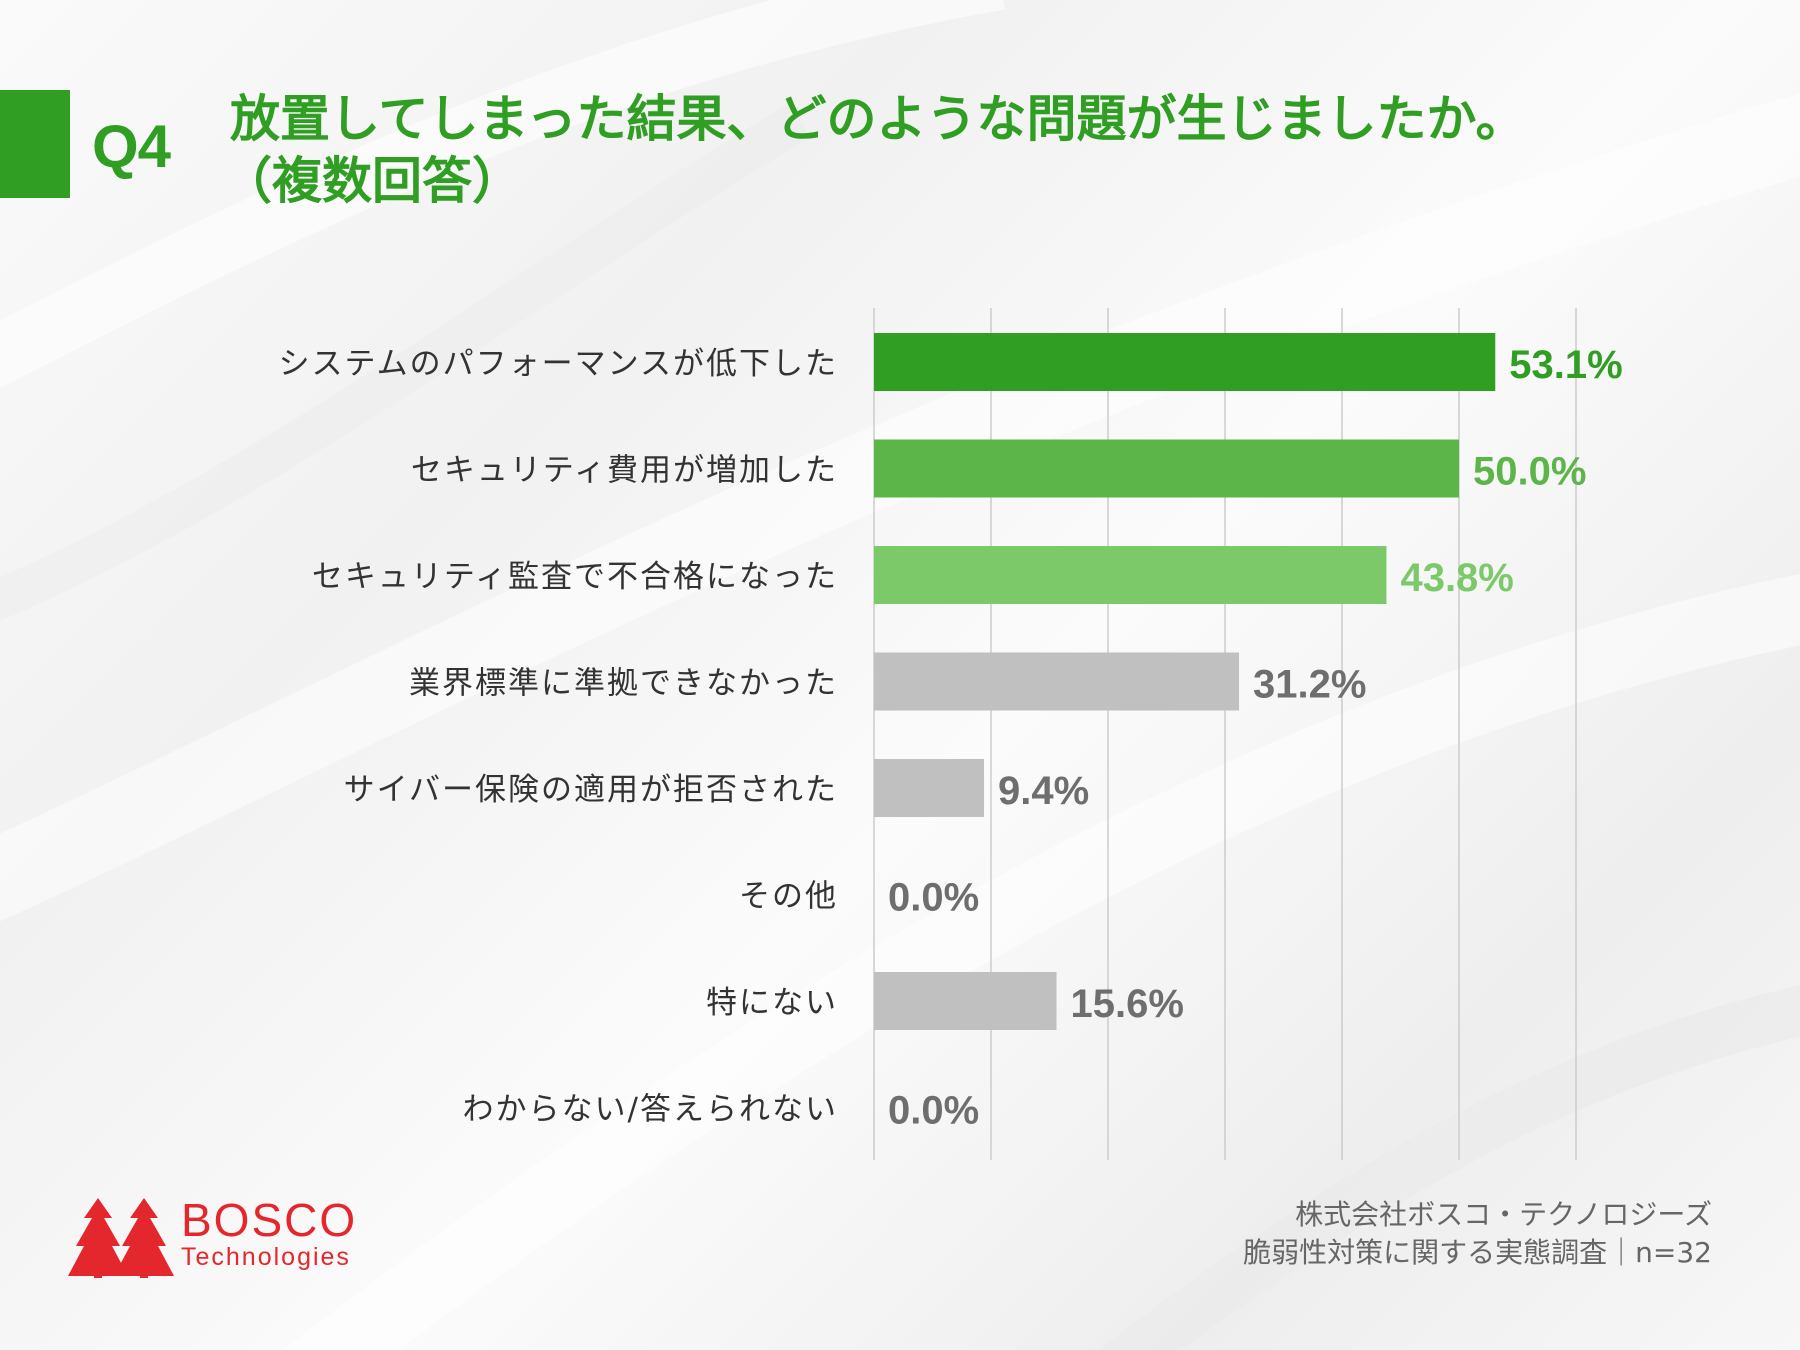 Image resolution: width=1800 pixels, height=1350 pixels. What do you see at coordinates (1456, 578) in the screenshot?
I see `value-label: 43.8%` at bounding box center [1456, 578].